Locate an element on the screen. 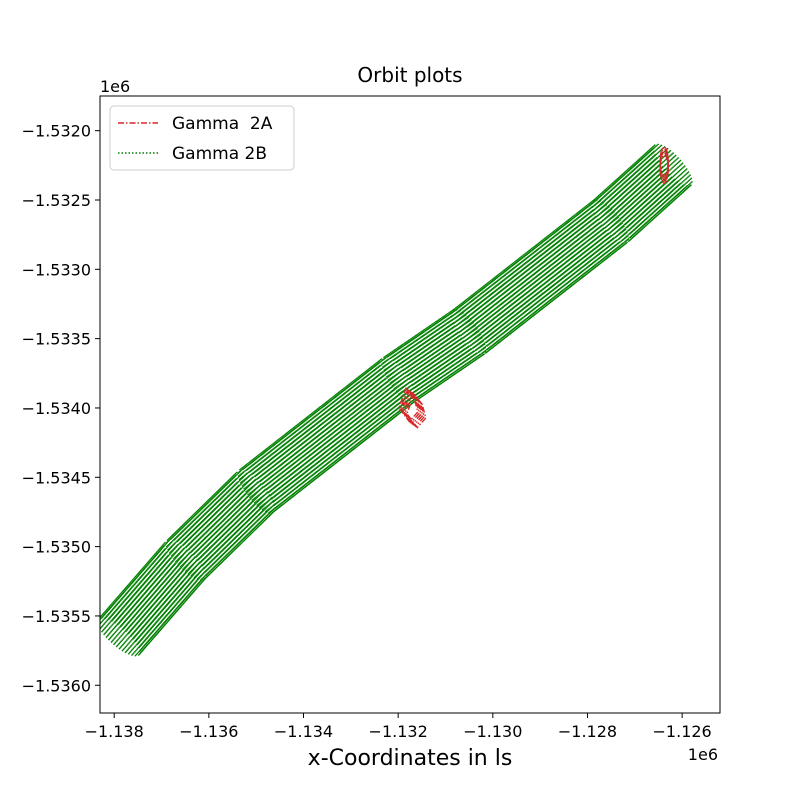  series-gamma-2a is located at coordinates (533, 287).